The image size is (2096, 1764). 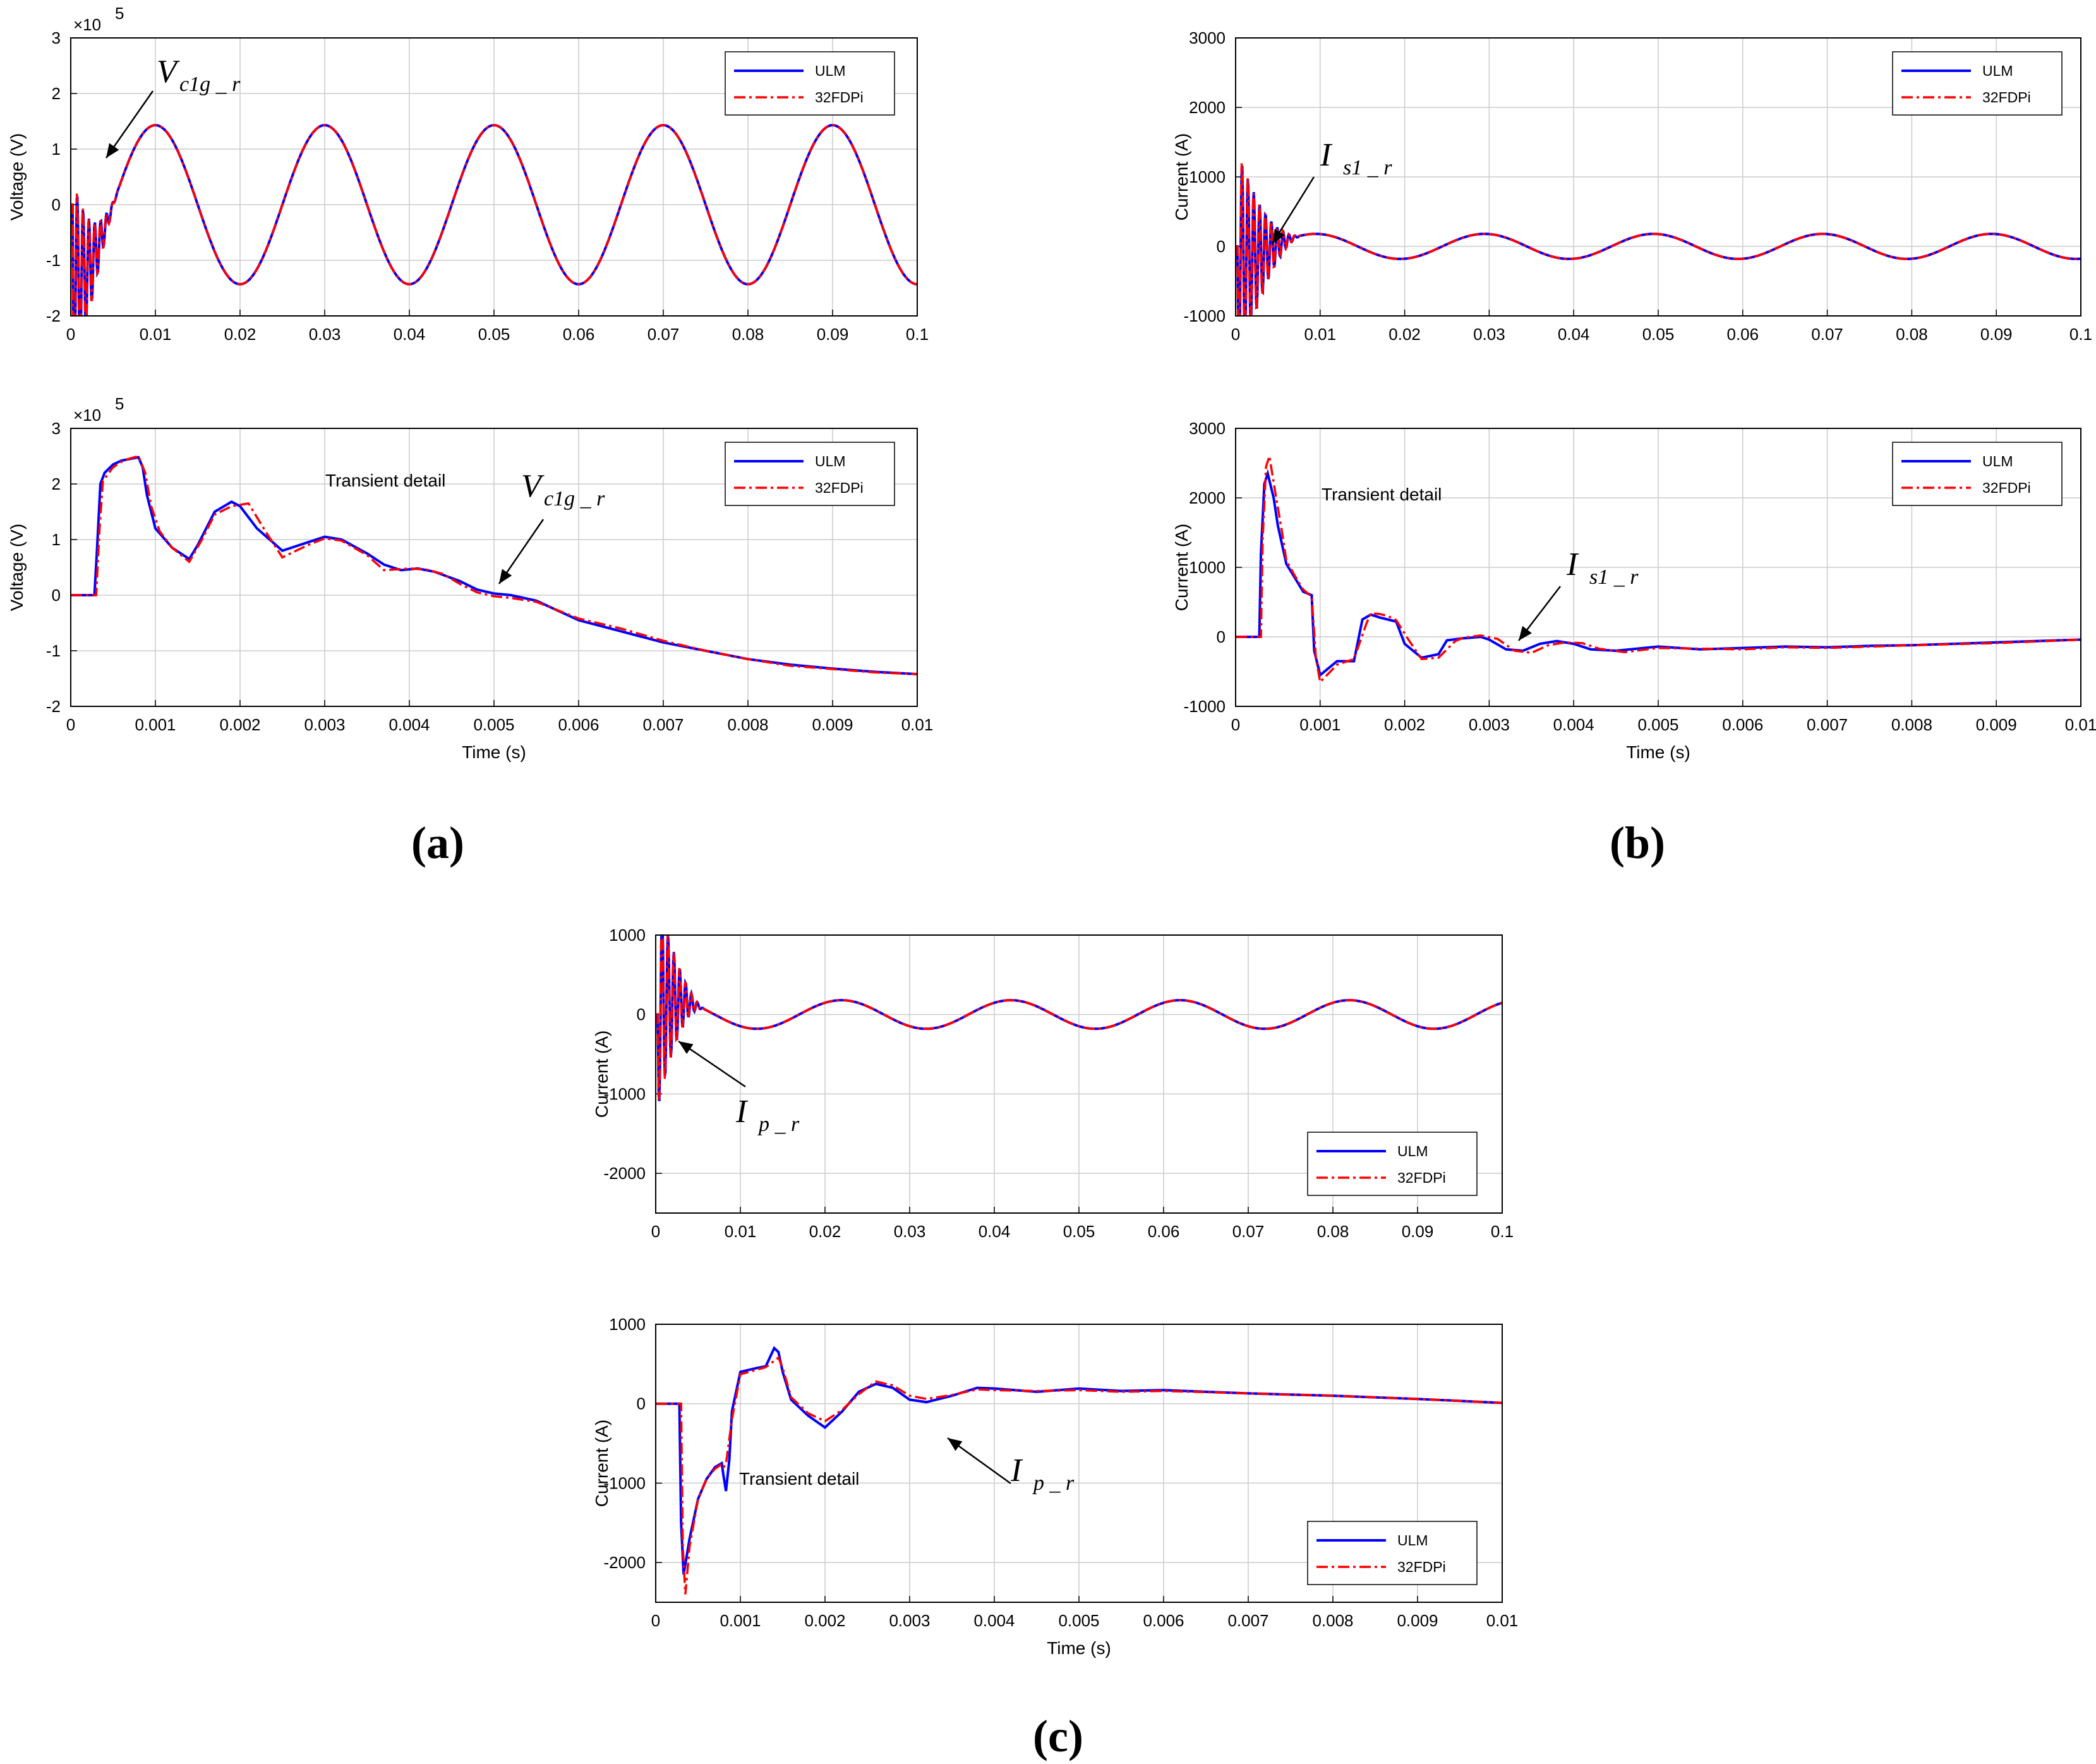 What do you see at coordinates (56, 93) in the screenshot?
I see `y-tick-label: 2` at bounding box center [56, 93].